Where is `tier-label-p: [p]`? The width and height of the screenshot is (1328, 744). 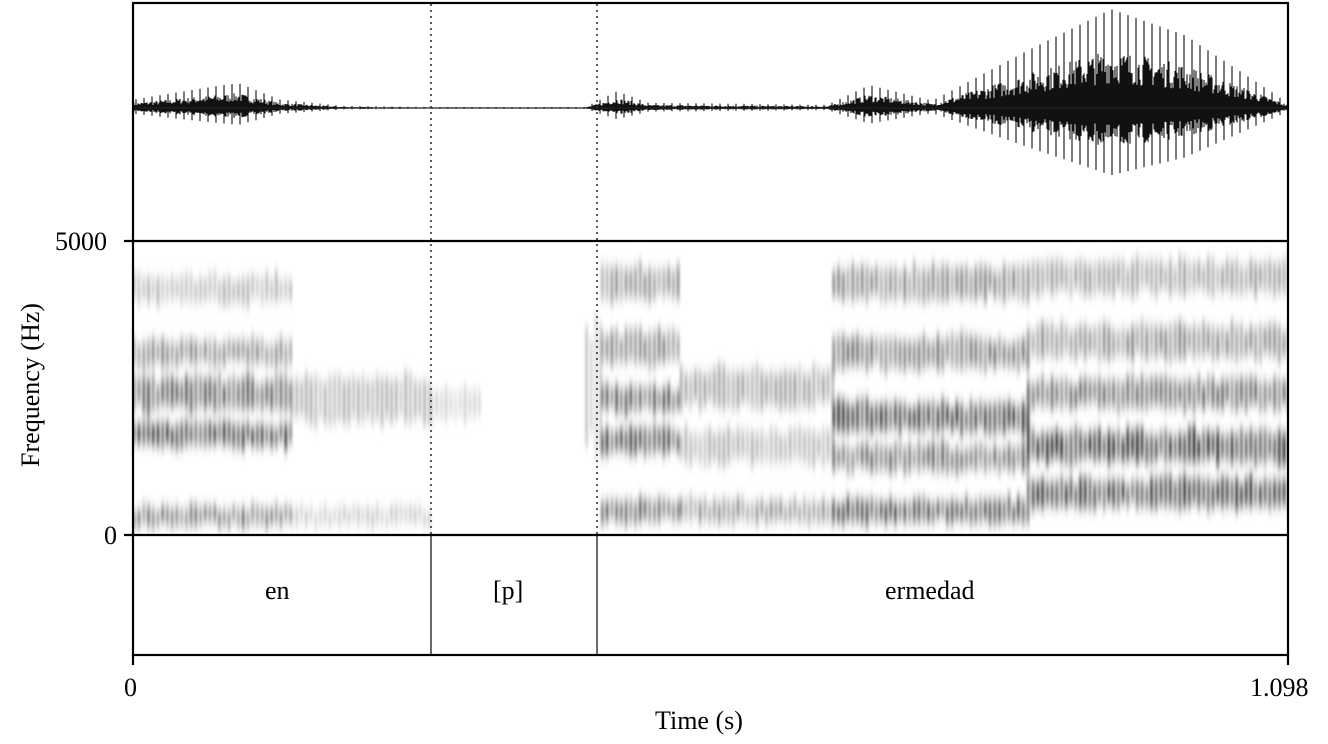 tier-label-p: [p] is located at coordinates (508, 590).